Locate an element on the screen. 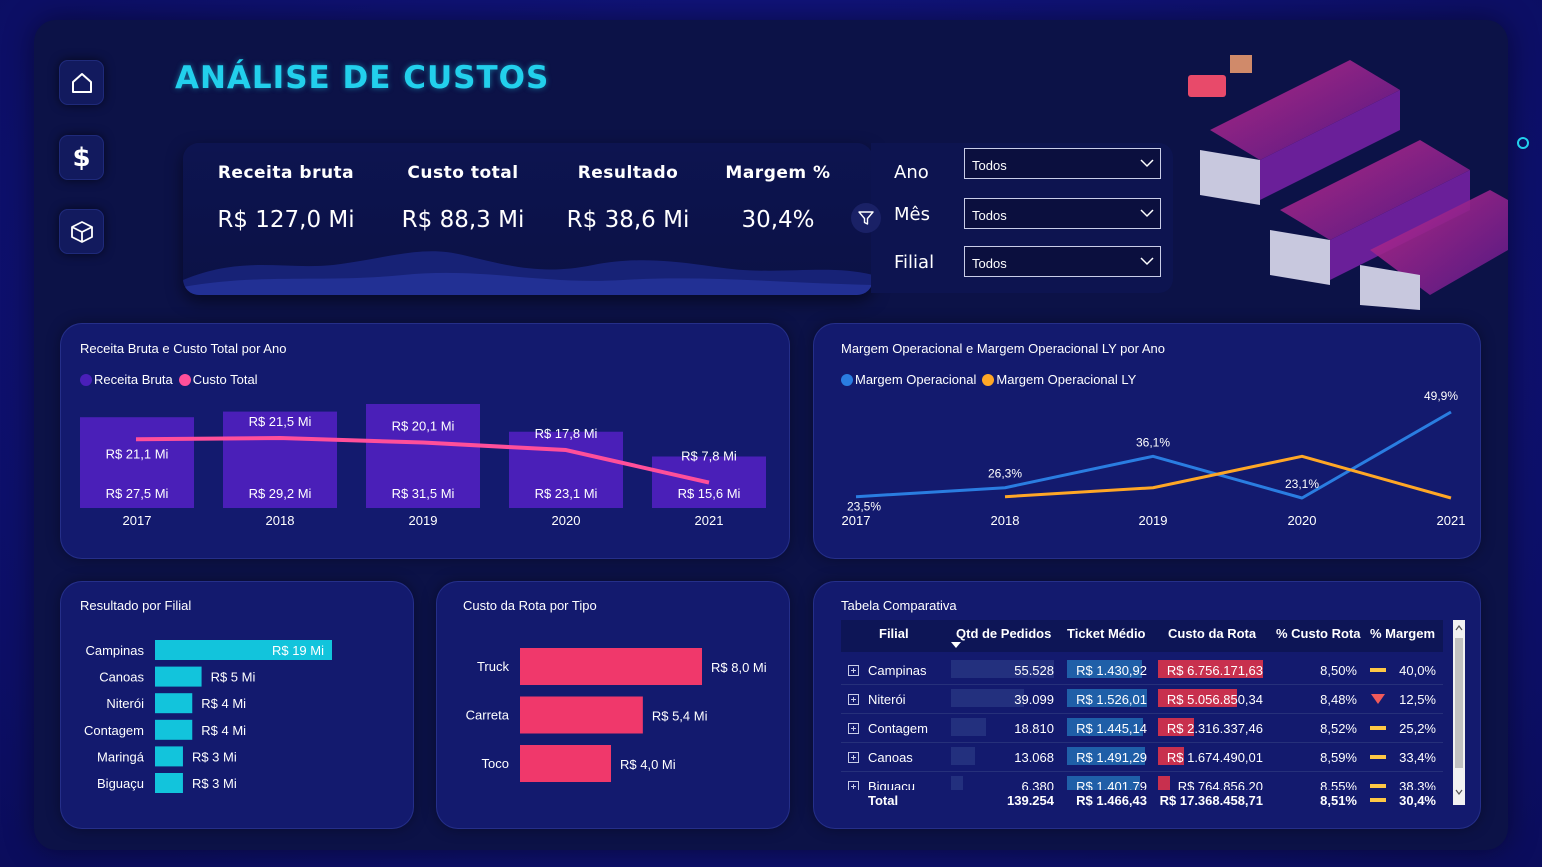  bar-receita-2020 is located at coordinates (566, 469).